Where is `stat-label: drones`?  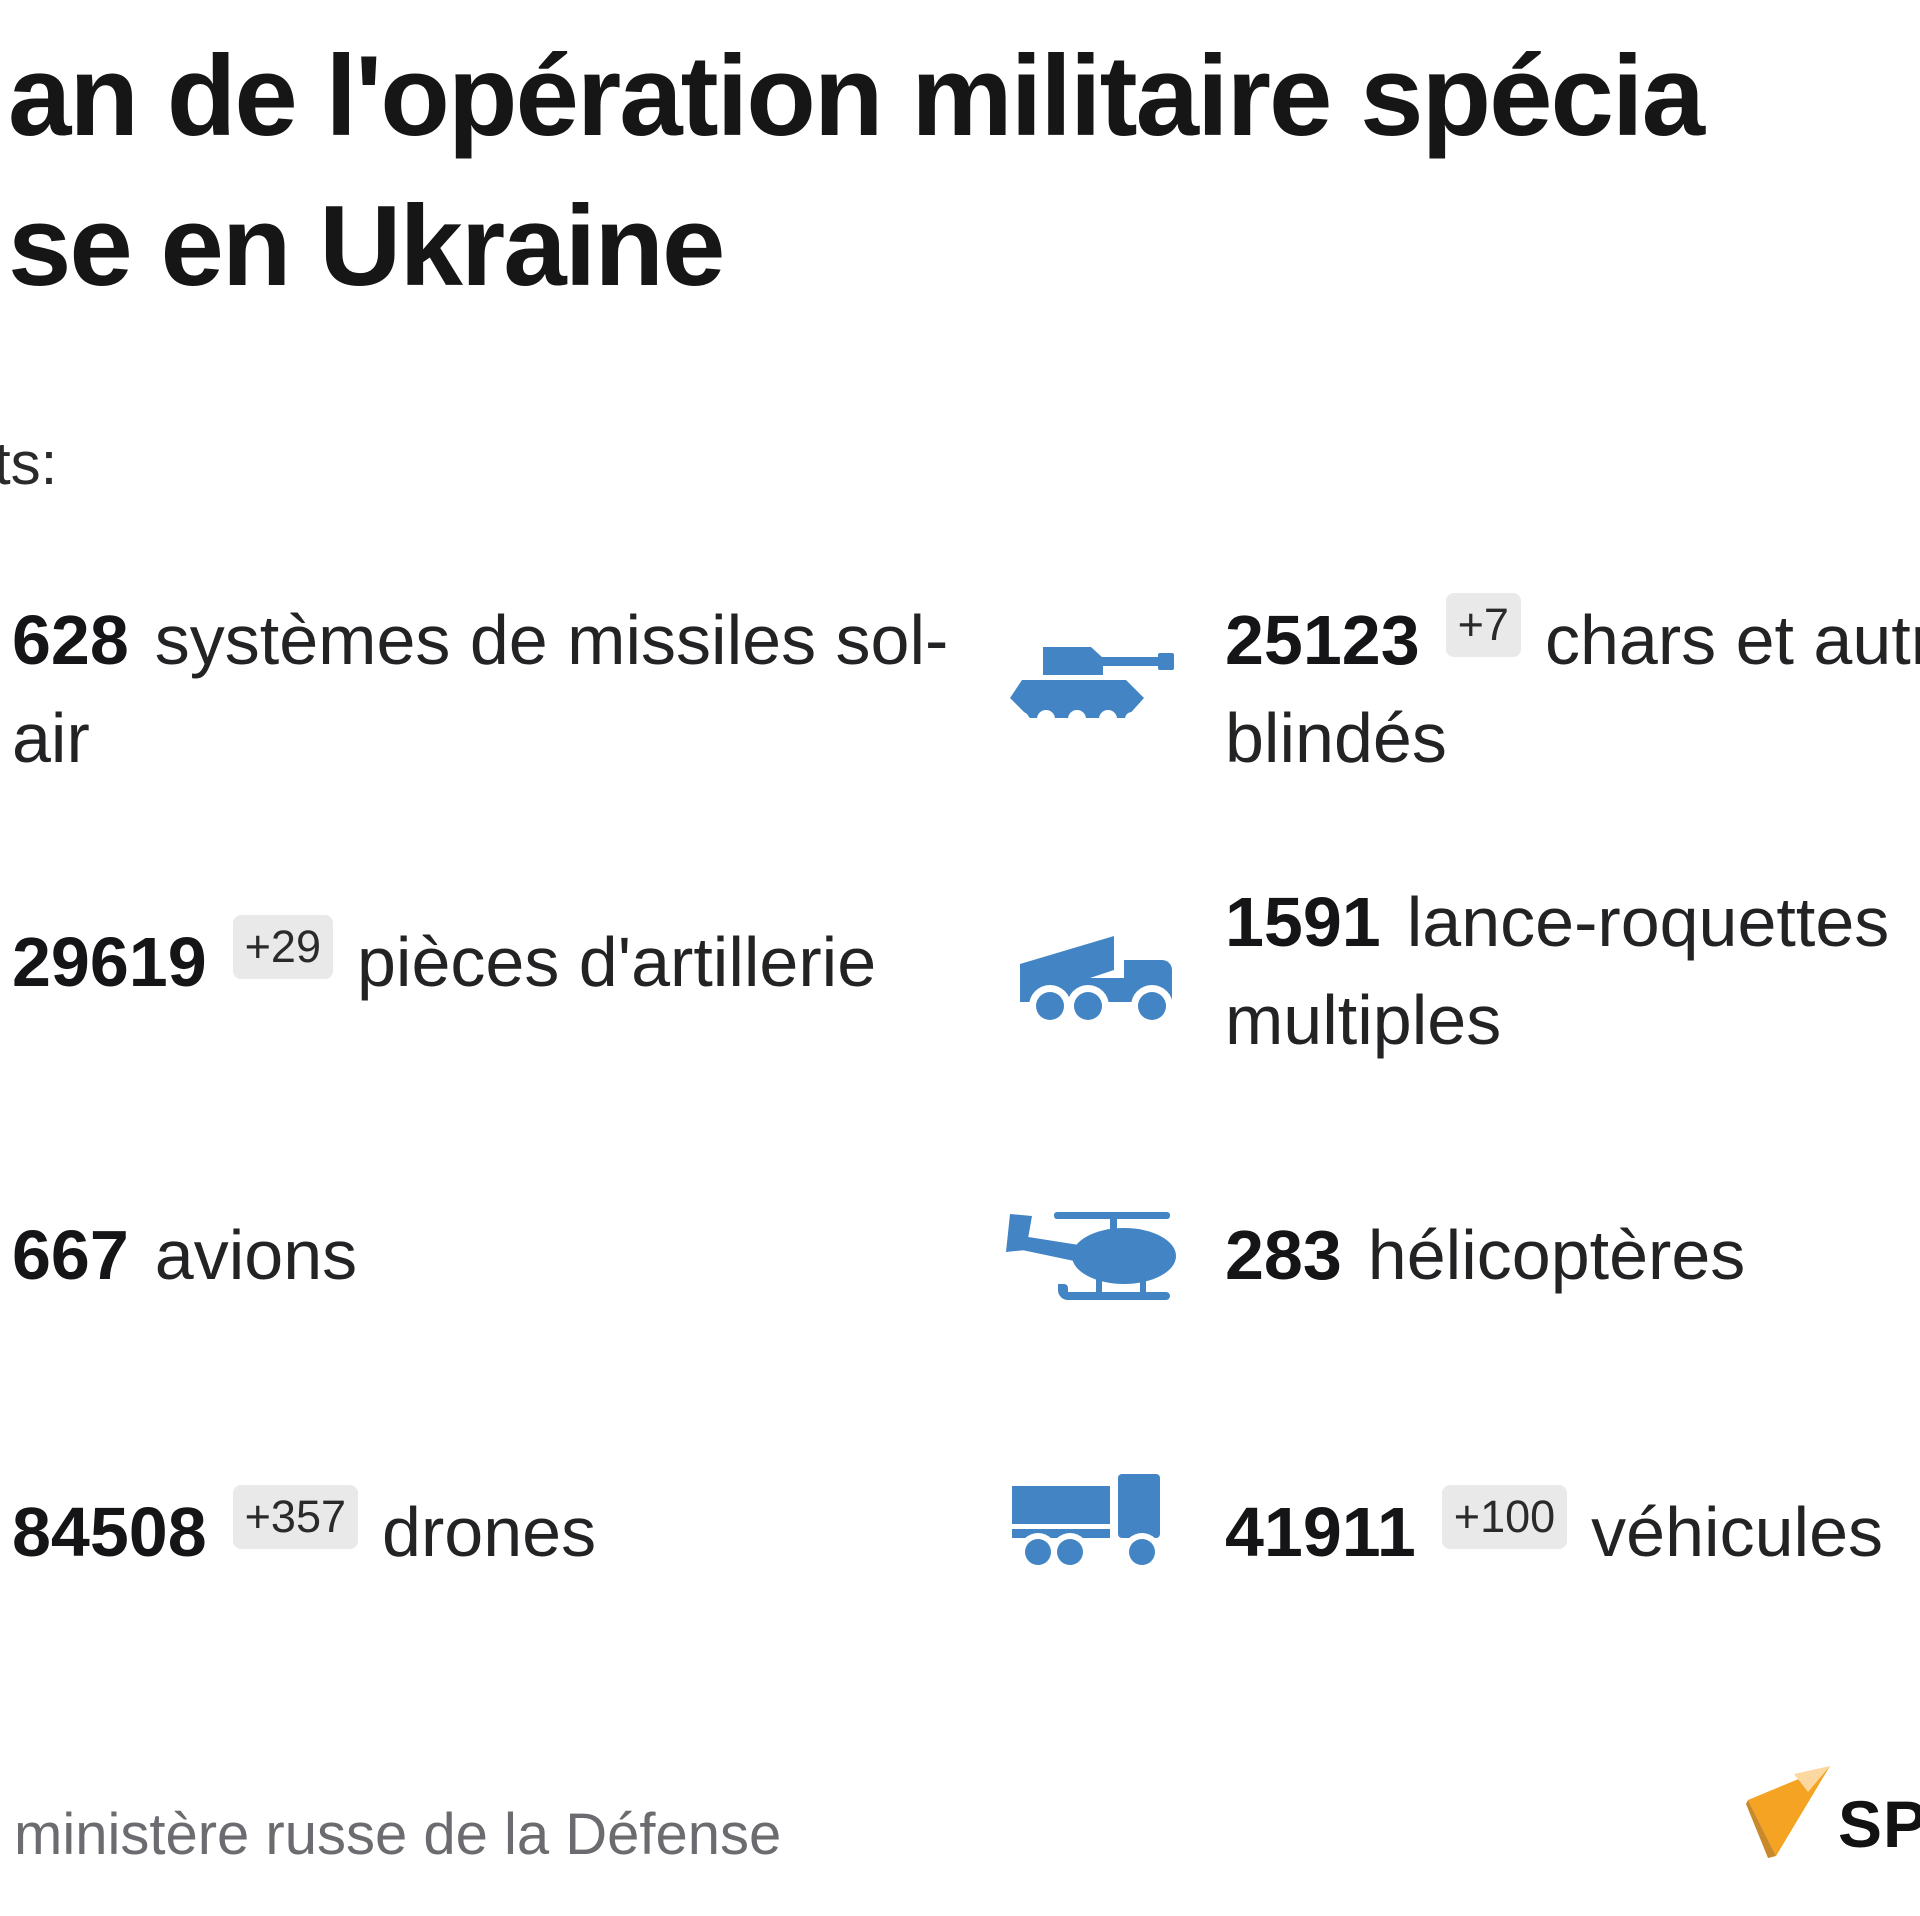 stat-label: drones is located at coordinates (489, 1532).